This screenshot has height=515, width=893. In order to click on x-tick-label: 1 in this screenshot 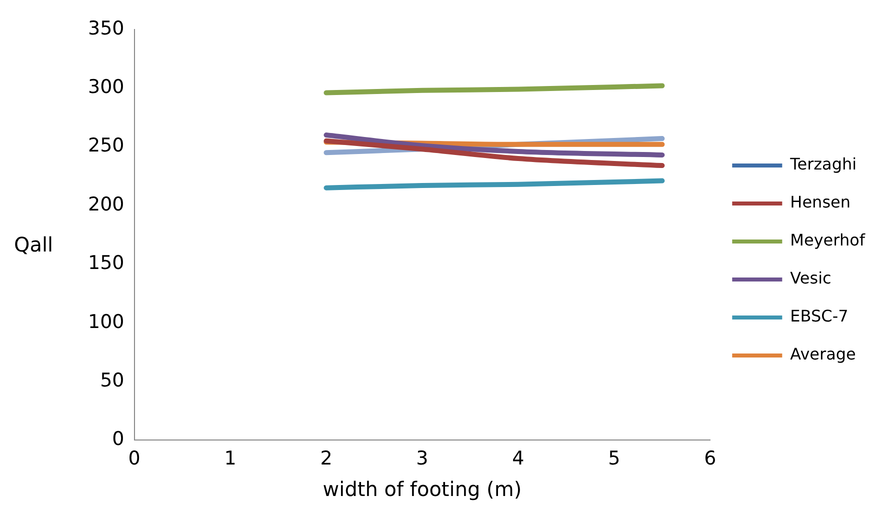, I will do `click(230, 459)`.